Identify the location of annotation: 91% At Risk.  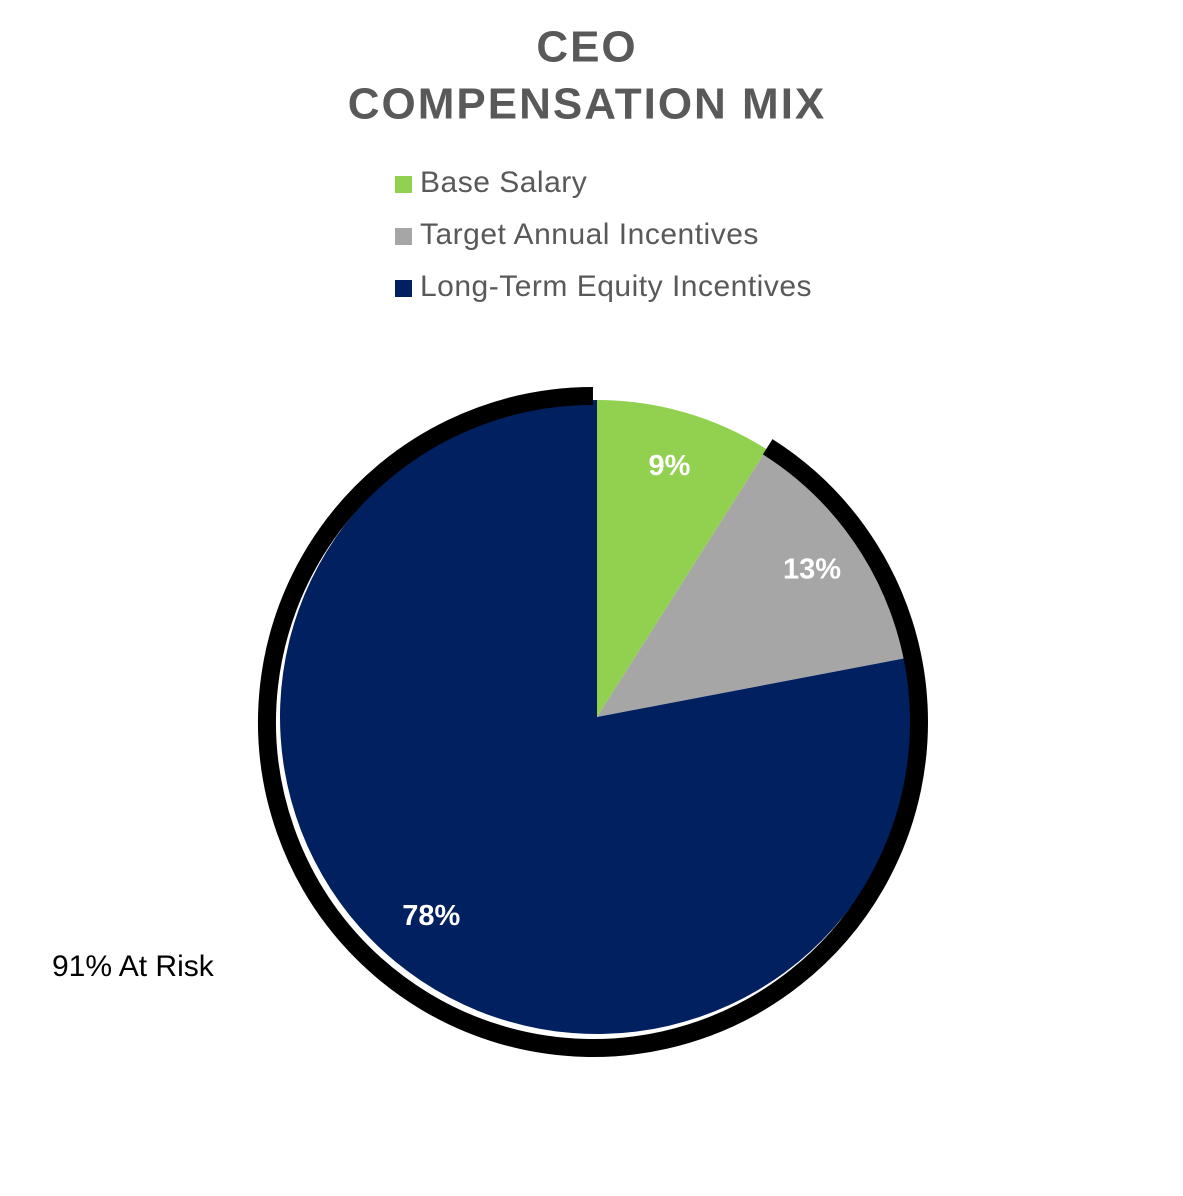
(133, 966).